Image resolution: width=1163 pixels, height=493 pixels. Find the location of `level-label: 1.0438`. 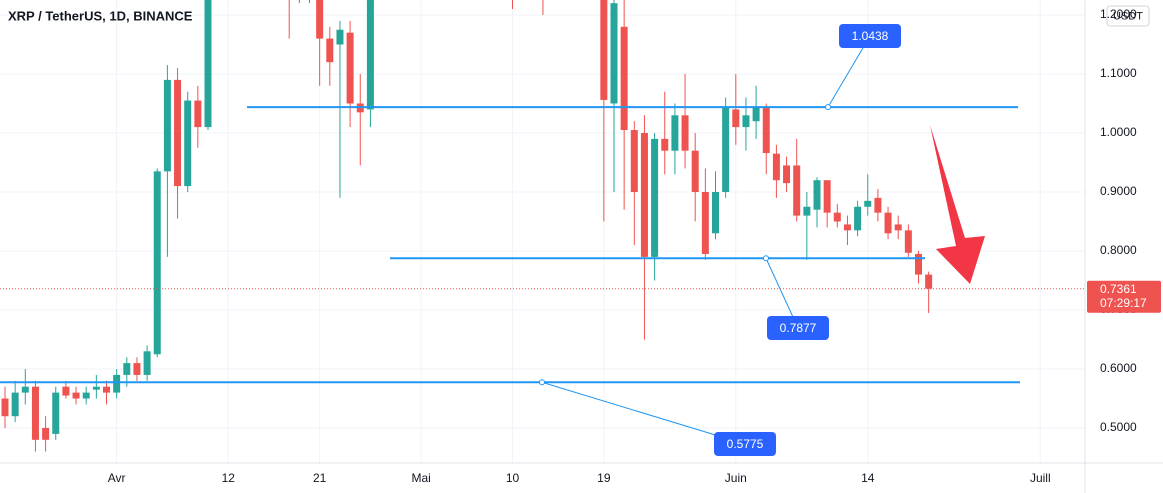

level-label: 1.0438 is located at coordinates (870, 36).